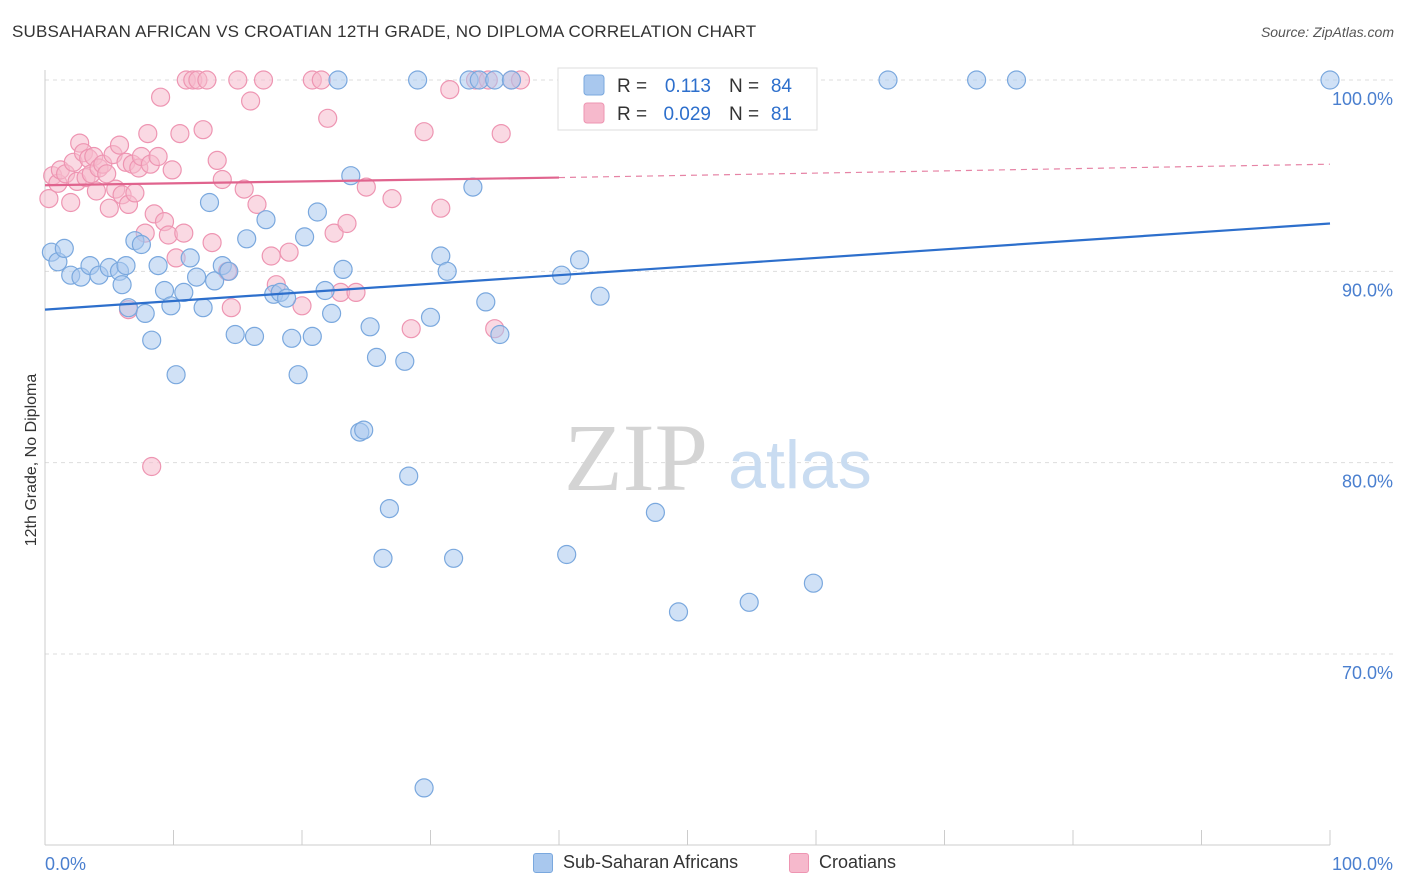  I want to click on y-tick-label-80: 80.0%, so click(1367, 482).